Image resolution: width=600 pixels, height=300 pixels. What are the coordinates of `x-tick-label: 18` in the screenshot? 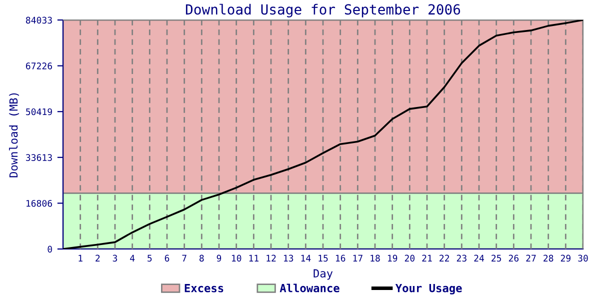 It's located at (375, 258).